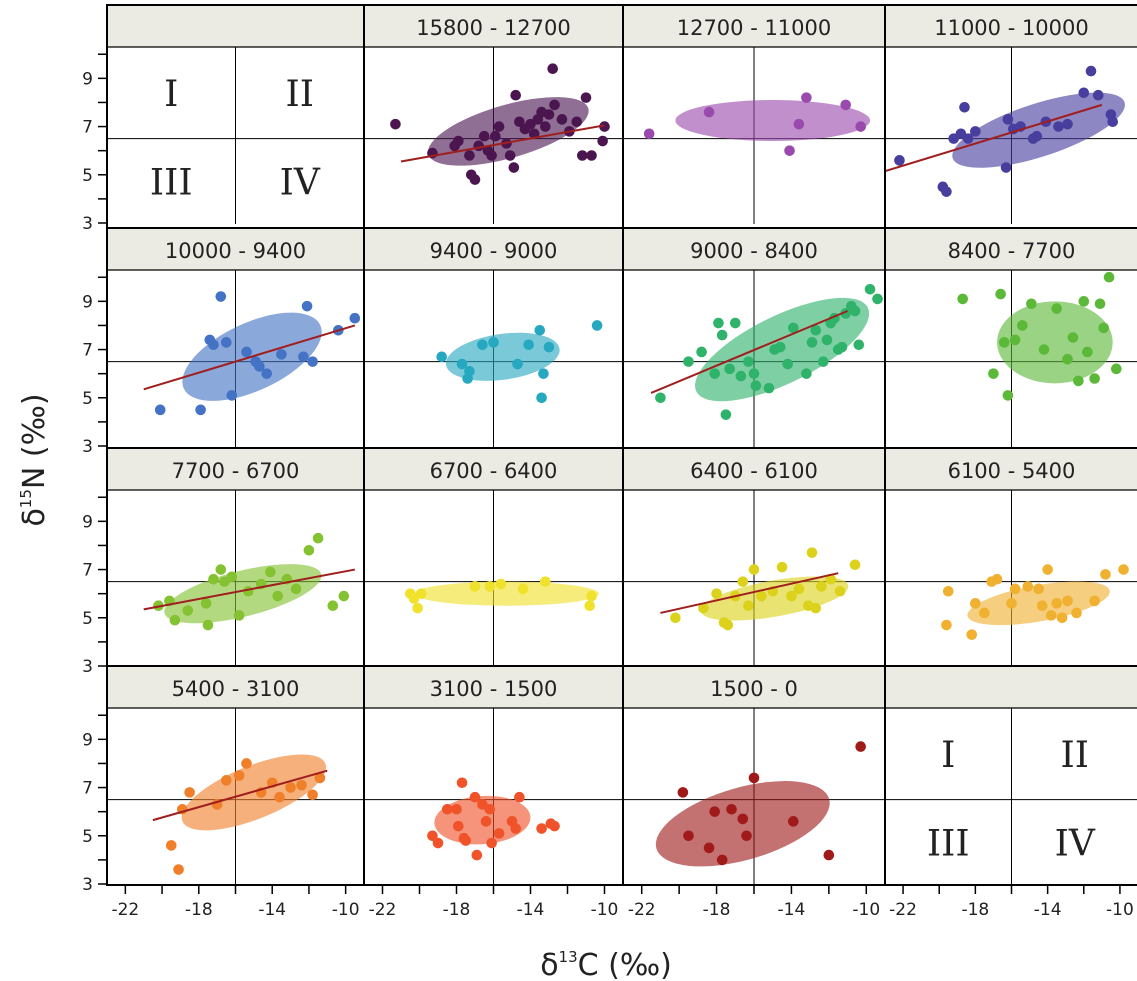 This screenshot has height=981, width=1137. What do you see at coordinates (948, 843) in the screenshot?
I see `quadrant-label: III` at bounding box center [948, 843].